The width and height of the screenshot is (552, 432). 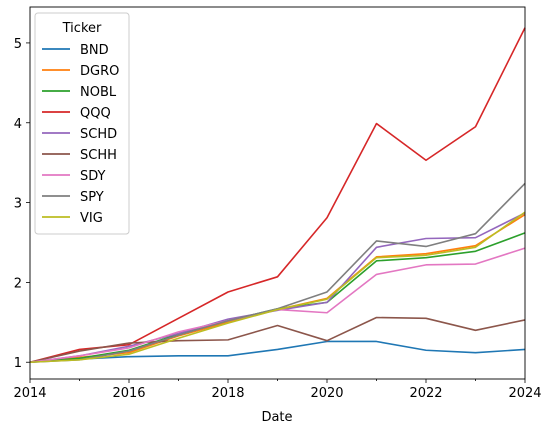 What do you see at coordinates (95, 113) in the screenshot?
I see `legend-label-qqq: QQQ` at bounding box center [95, 113].